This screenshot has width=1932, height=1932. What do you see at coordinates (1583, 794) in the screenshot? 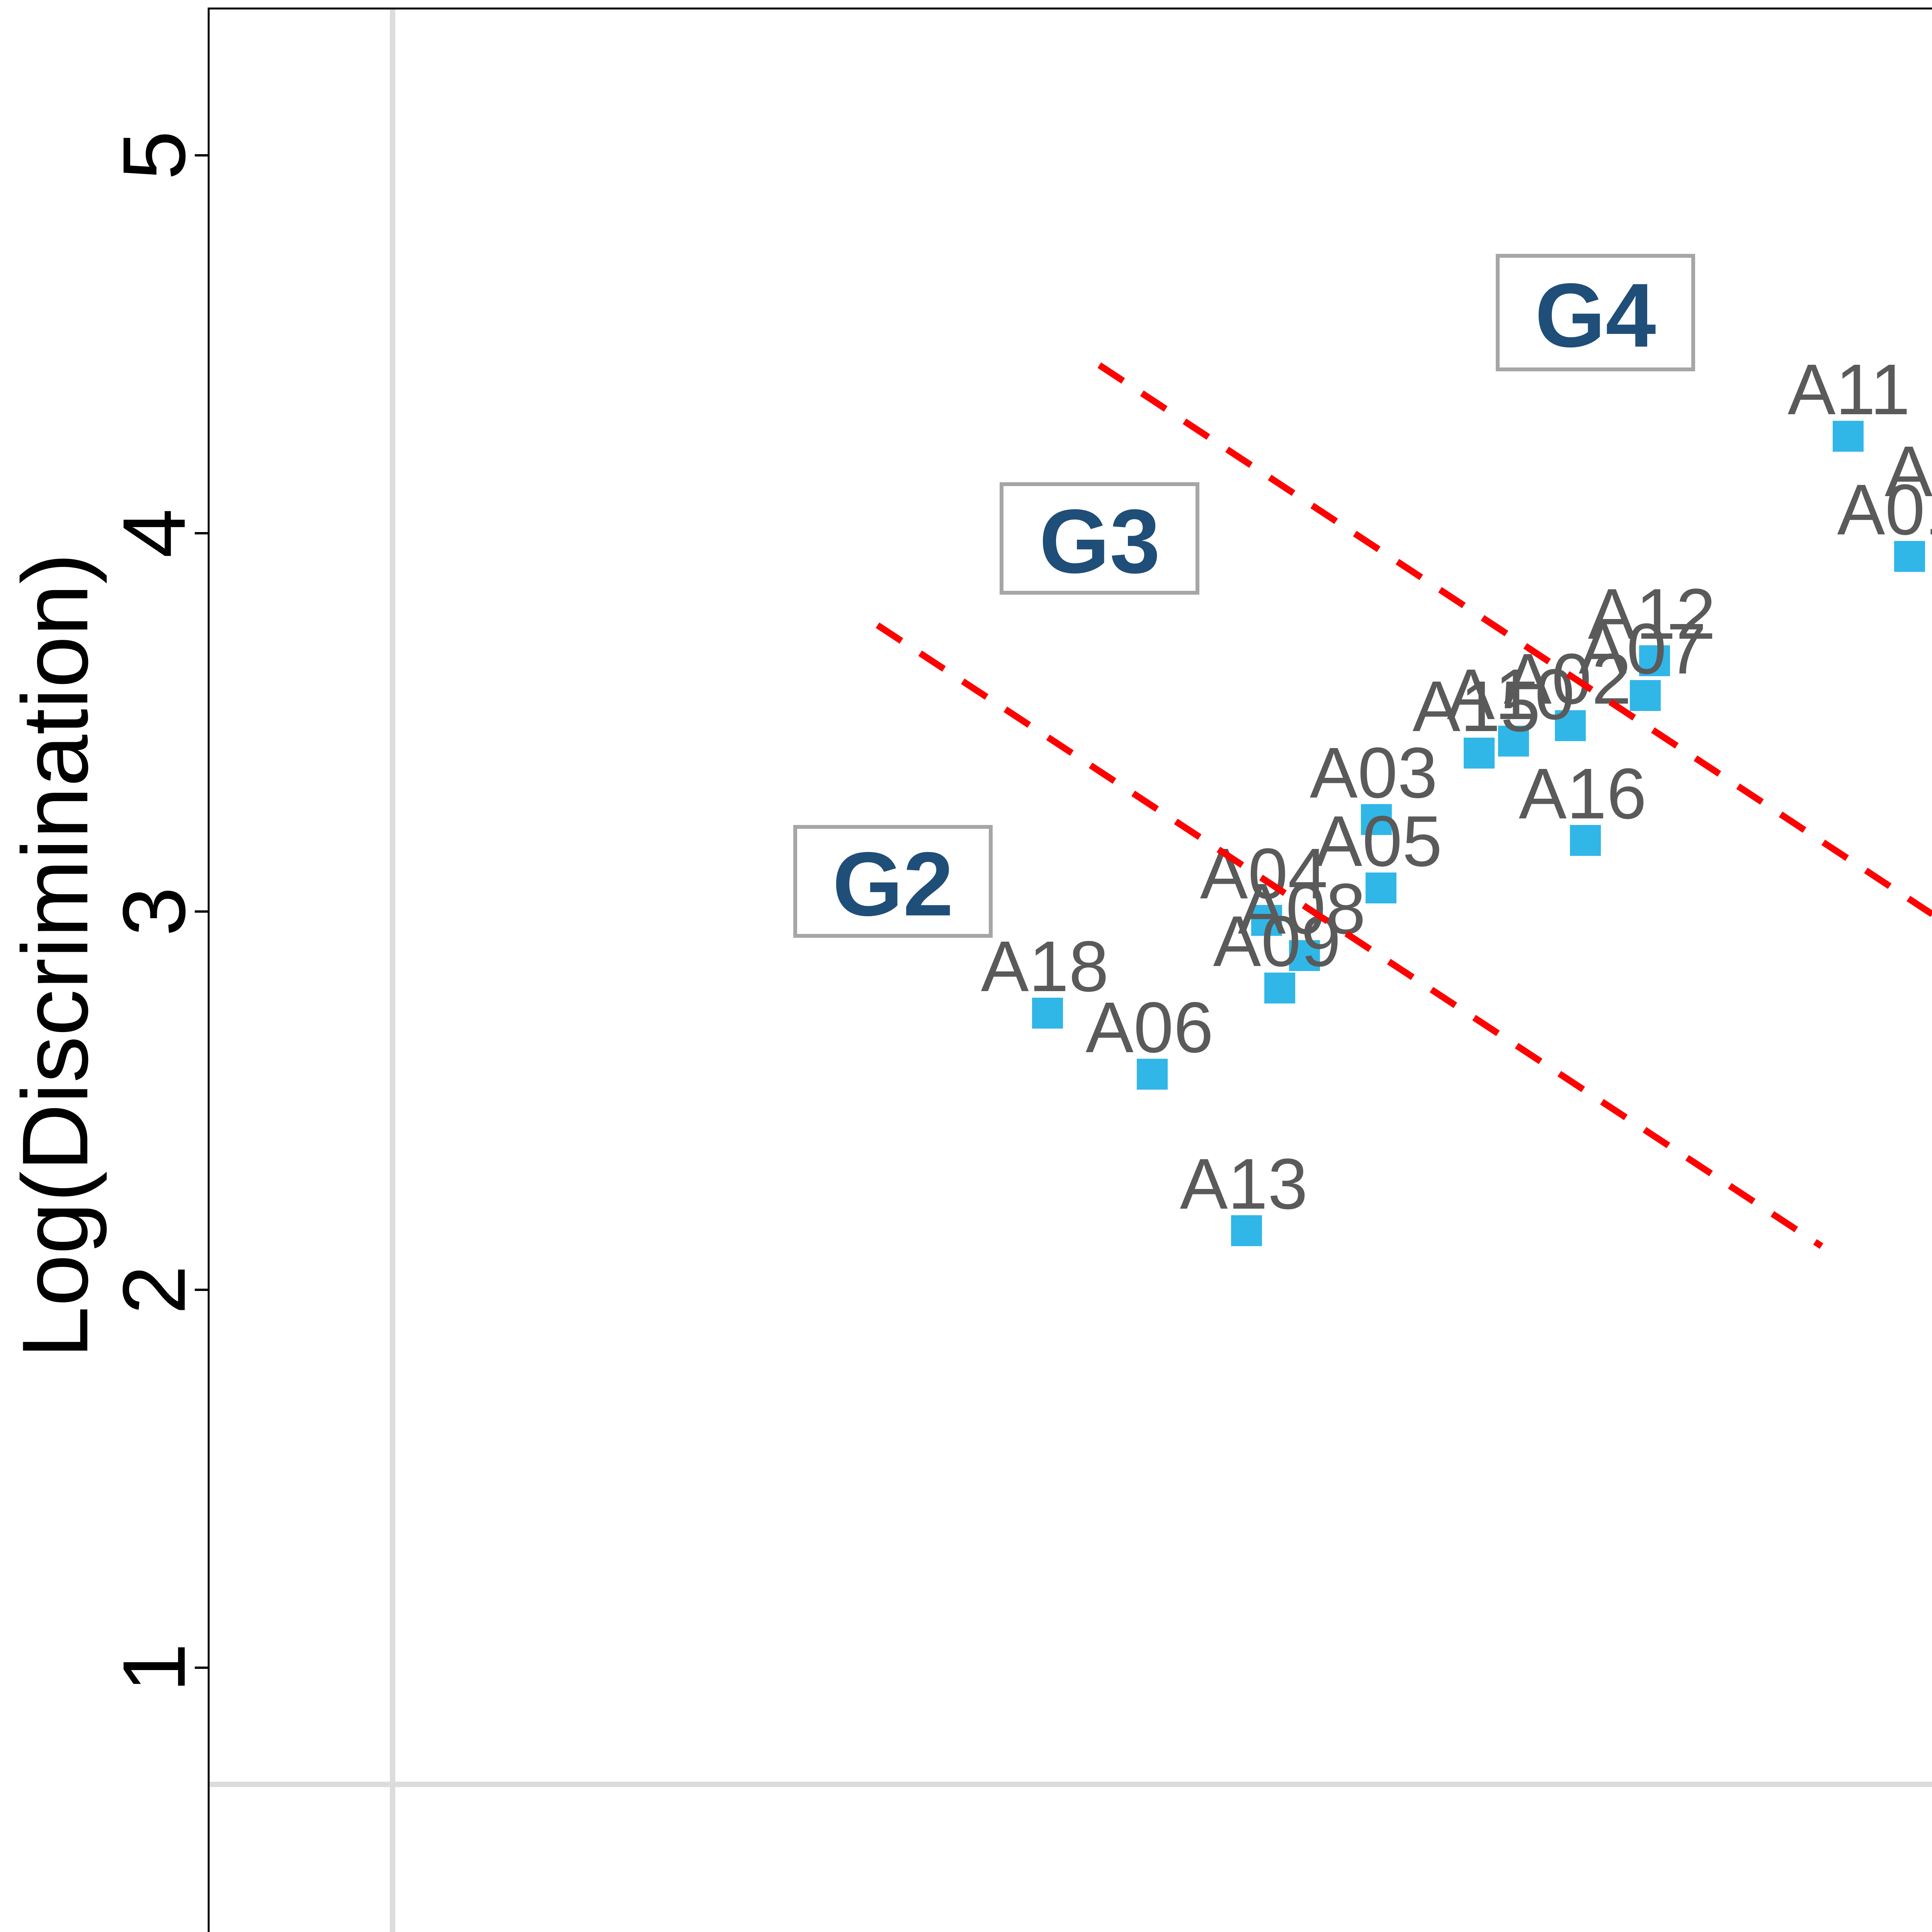
I see `svg-text: A16` at bounding box center [1583, 794].